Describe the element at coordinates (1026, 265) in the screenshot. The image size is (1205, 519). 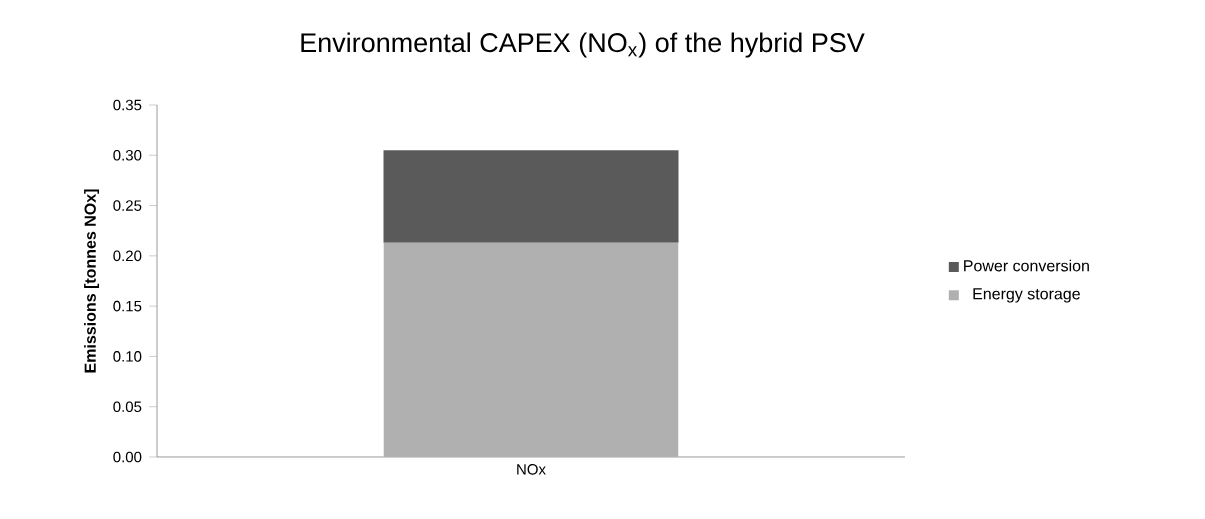
I see `legend-label: Power conversion` at that location.